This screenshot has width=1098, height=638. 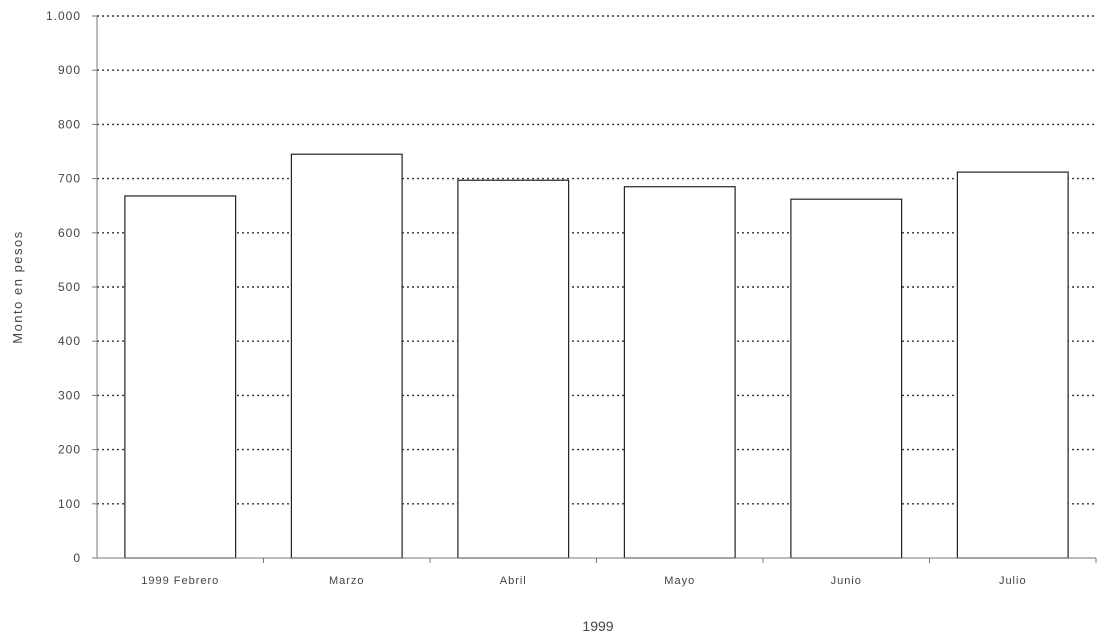 I want to click on x-tick-label: Julio, so click(x=1013, y=581).